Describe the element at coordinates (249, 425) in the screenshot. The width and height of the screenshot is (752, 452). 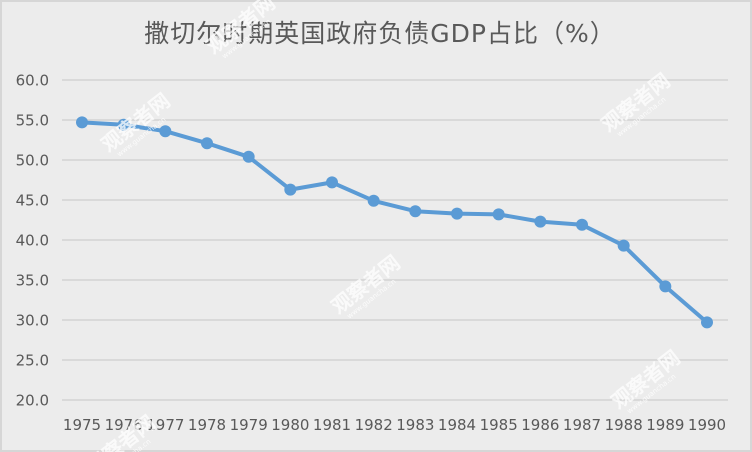
I see `x-tick-label: 1979` at that location.